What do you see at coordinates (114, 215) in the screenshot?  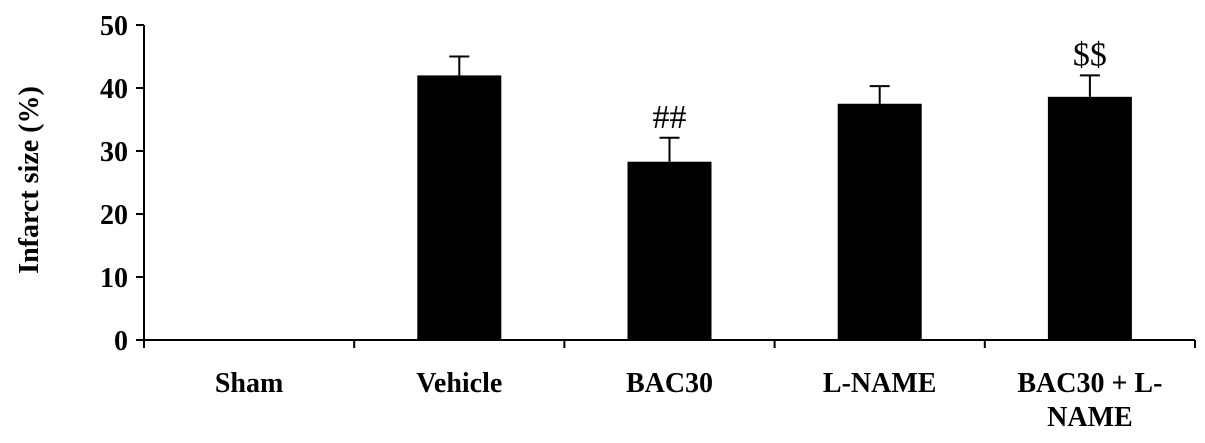 I see `y-tick-label: 20` at bounding box center [114, 215].